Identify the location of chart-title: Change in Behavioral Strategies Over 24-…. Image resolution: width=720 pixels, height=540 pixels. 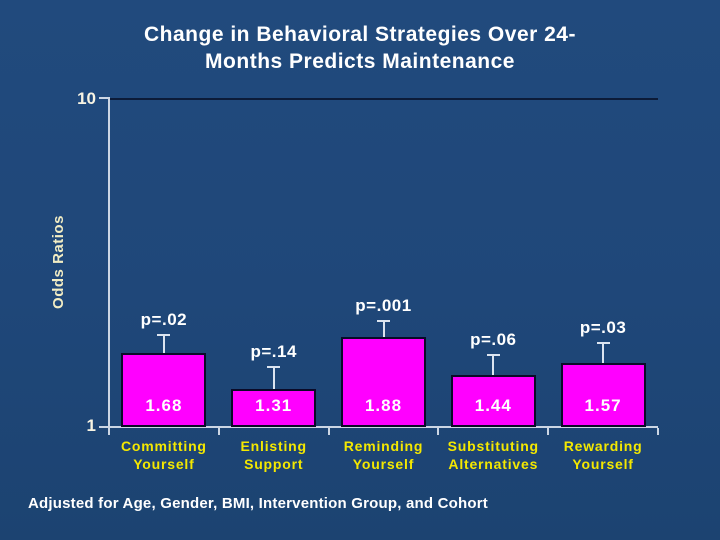
(360, 48).